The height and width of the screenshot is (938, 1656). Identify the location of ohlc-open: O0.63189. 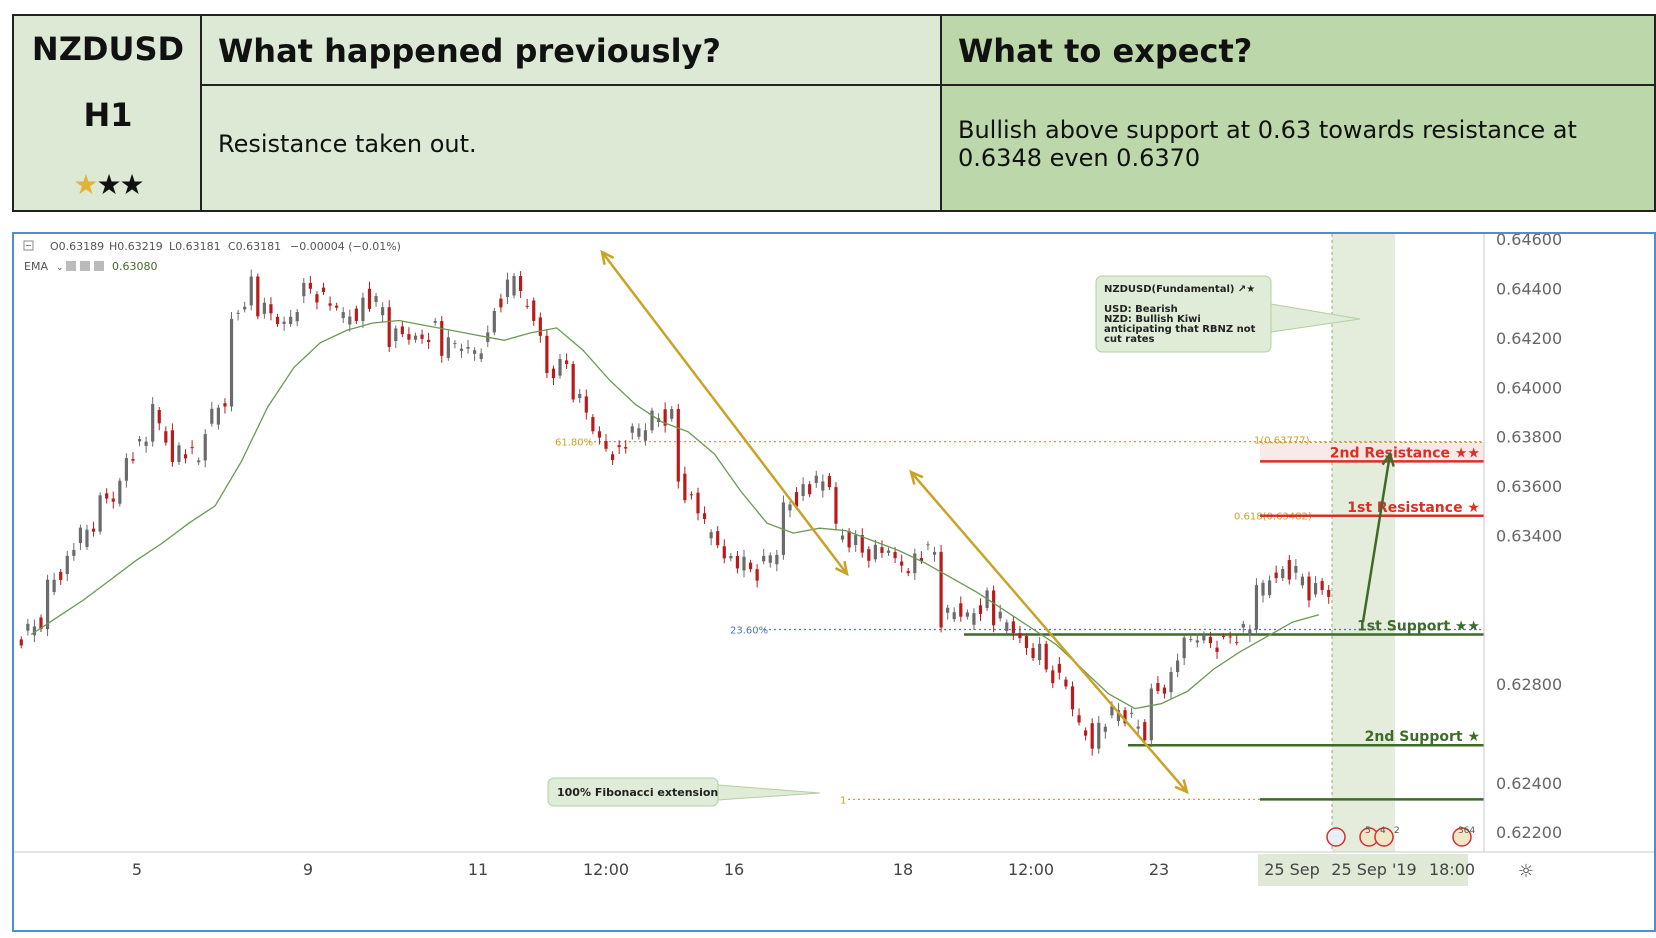
(77, 246).